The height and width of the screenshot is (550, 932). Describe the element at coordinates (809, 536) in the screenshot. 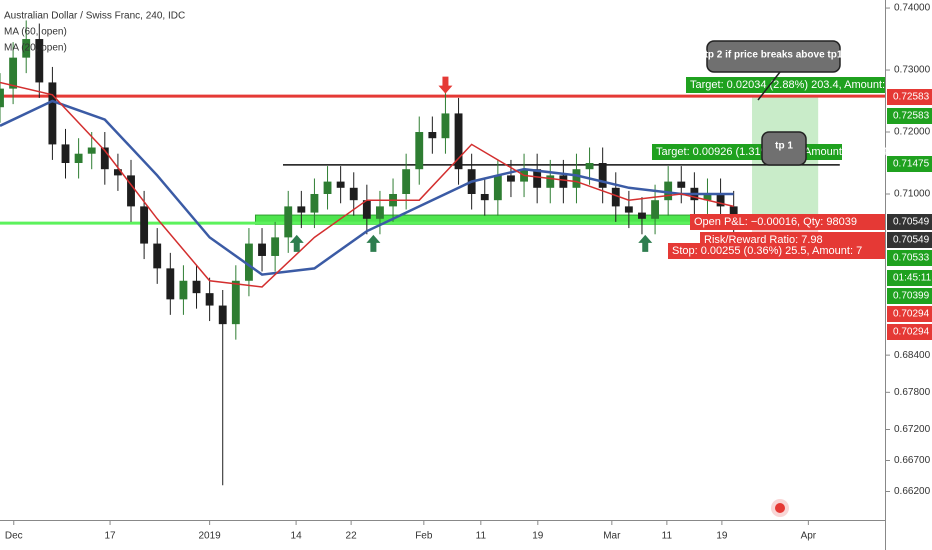

I see `x-tick-label: Apr` at that location.